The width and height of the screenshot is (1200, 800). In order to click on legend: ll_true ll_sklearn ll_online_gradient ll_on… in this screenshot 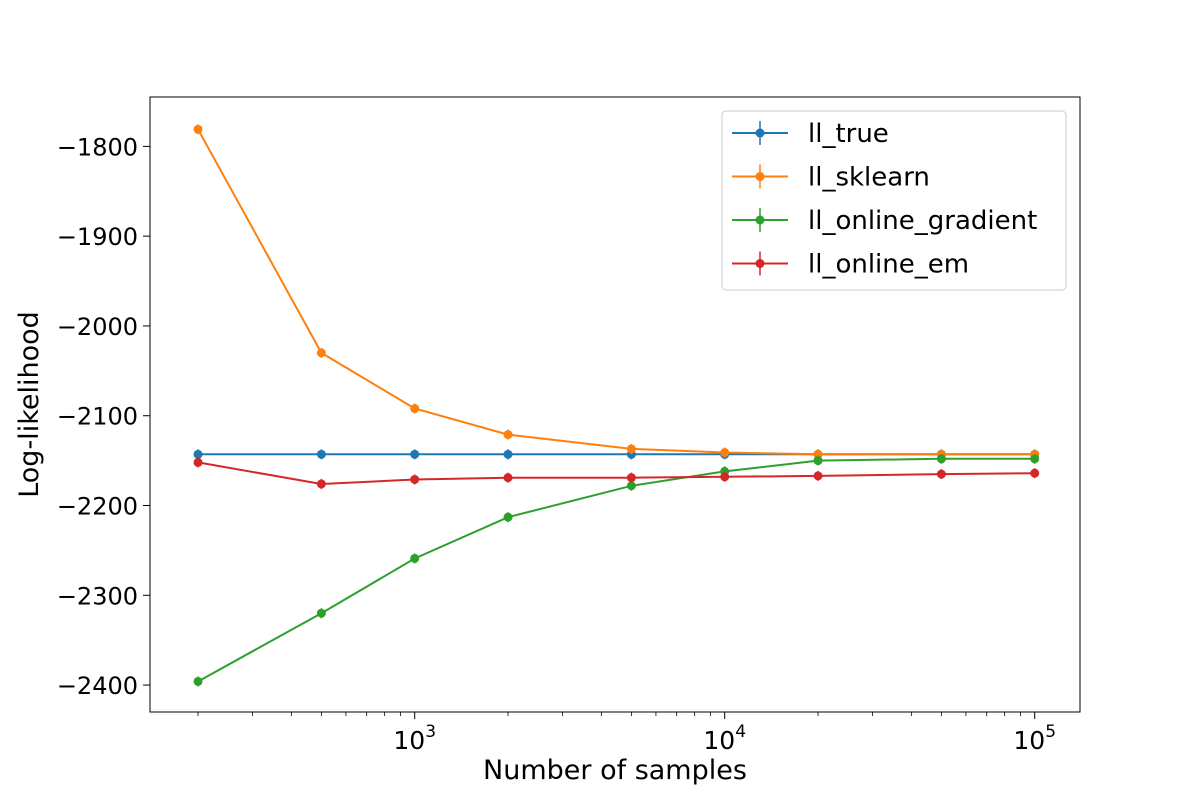, I will do `click(894, 200)`.